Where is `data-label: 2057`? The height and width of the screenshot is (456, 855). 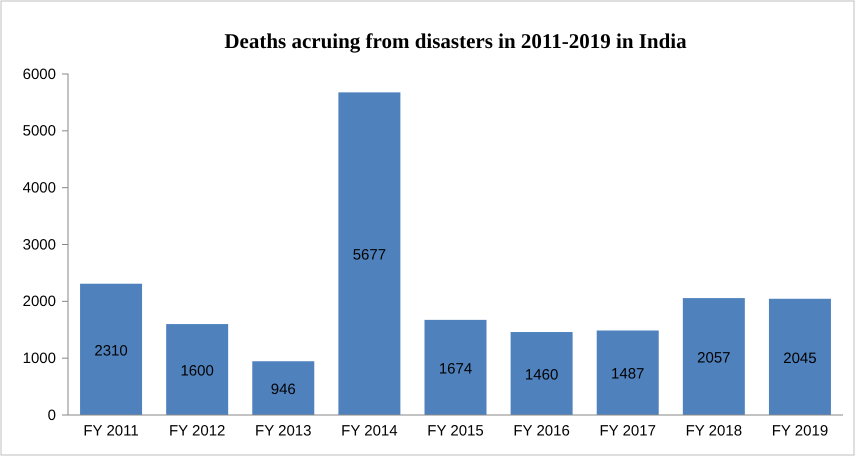 data-label: 2057 is located at coordinates (714, 358).